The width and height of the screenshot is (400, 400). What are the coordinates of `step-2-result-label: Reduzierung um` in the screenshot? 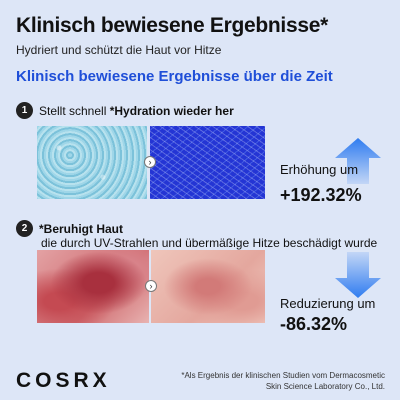 It's located at (328, 303).